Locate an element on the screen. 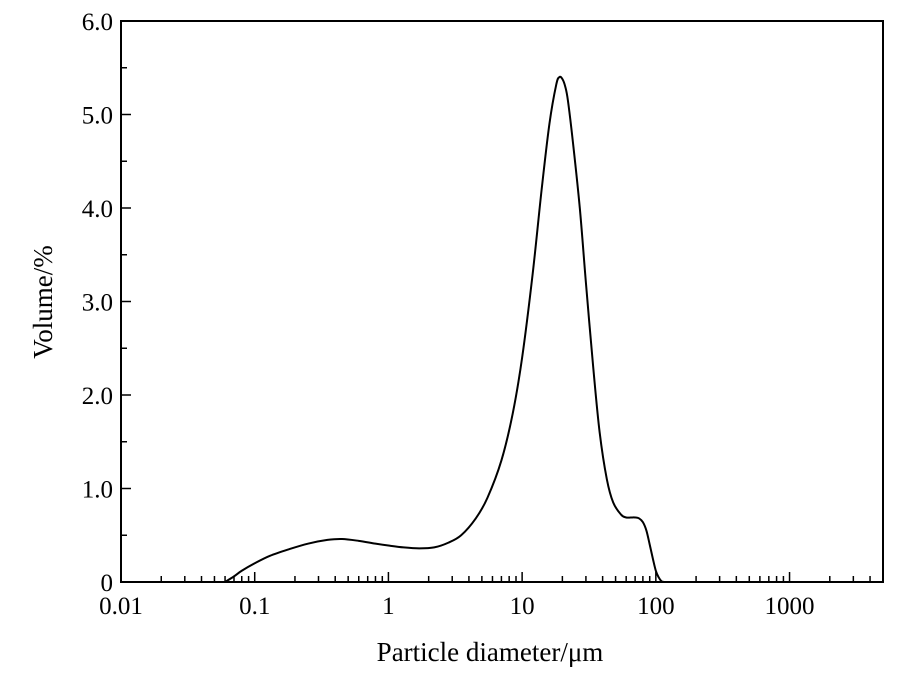 This screenshot has width=899, height=679. x-tick-label: 0.01 is located at coordinates (121, 606).